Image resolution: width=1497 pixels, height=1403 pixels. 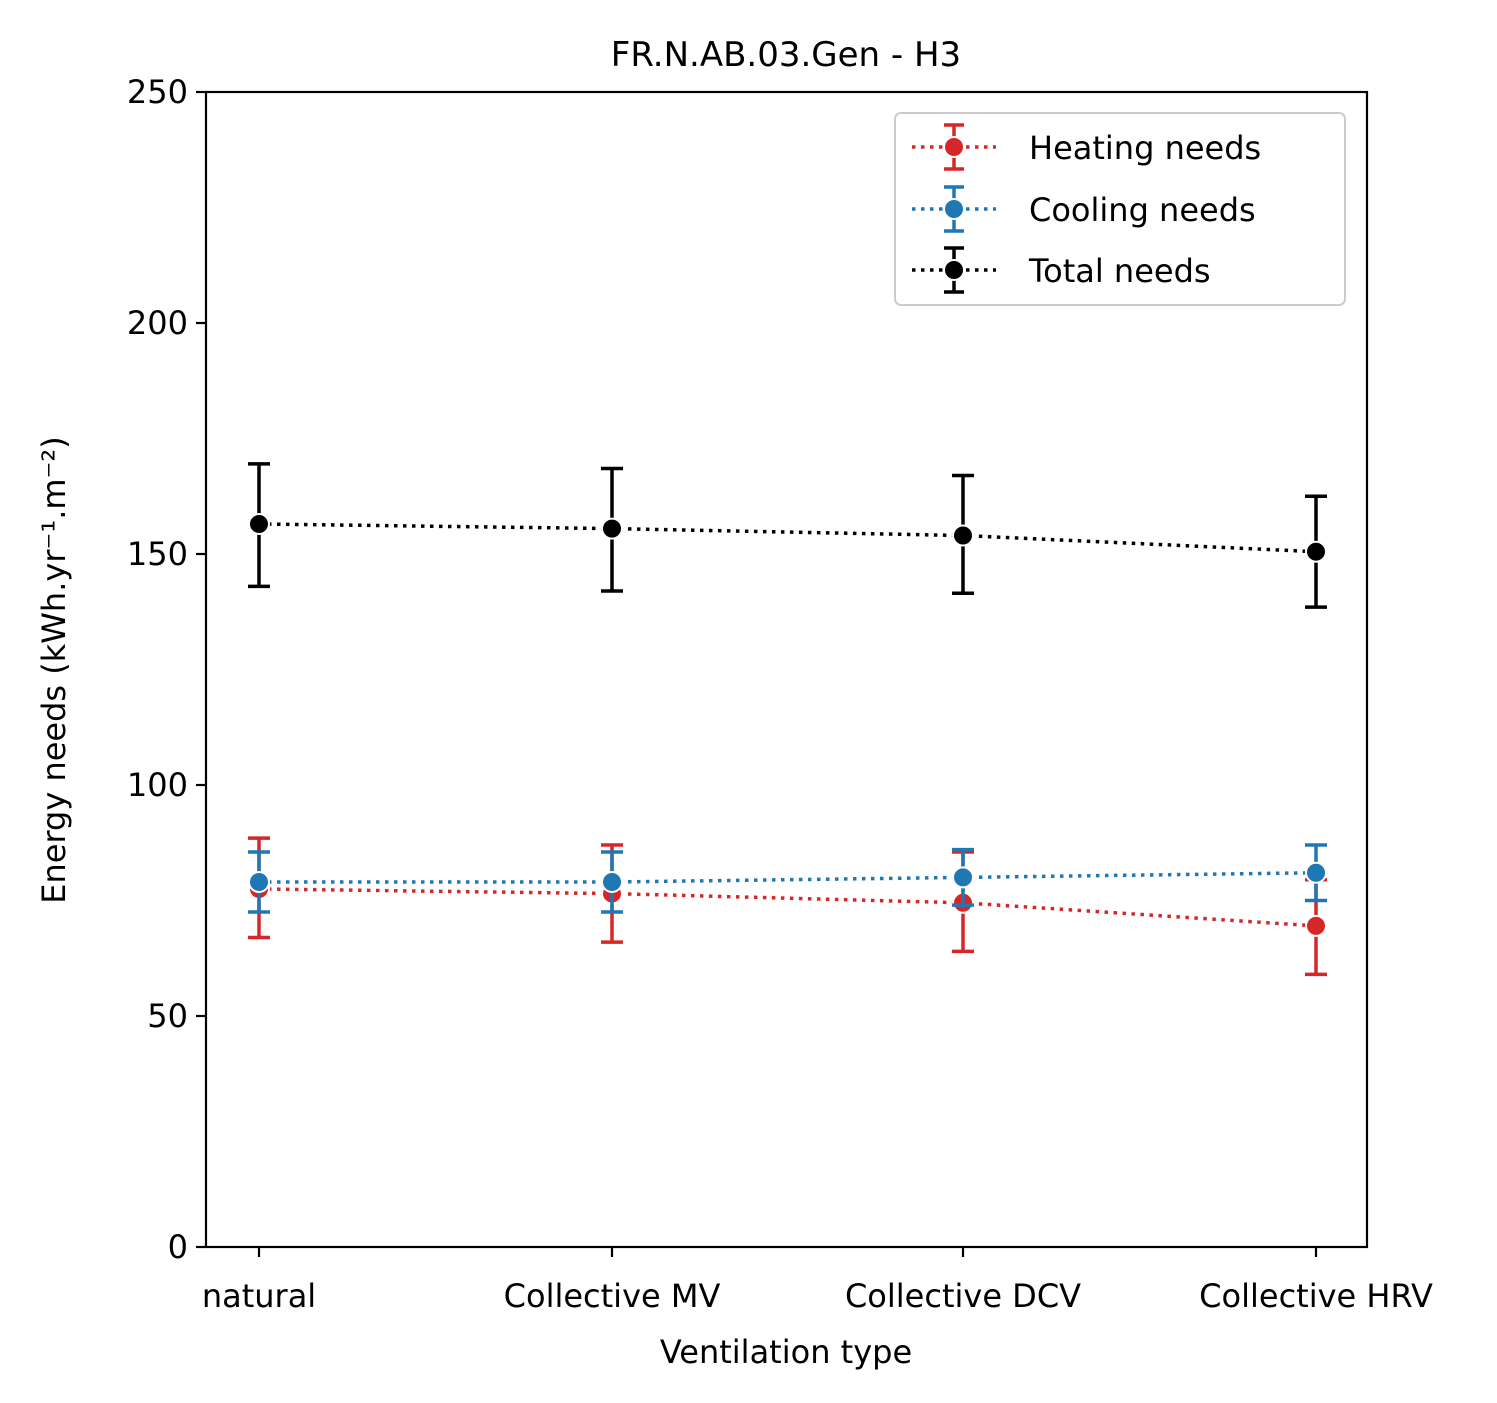 What do you see at coordinates (1145, 148) in the screenshot?
I see `legend-label: Heating needs` at bounding box center [1145, 148].